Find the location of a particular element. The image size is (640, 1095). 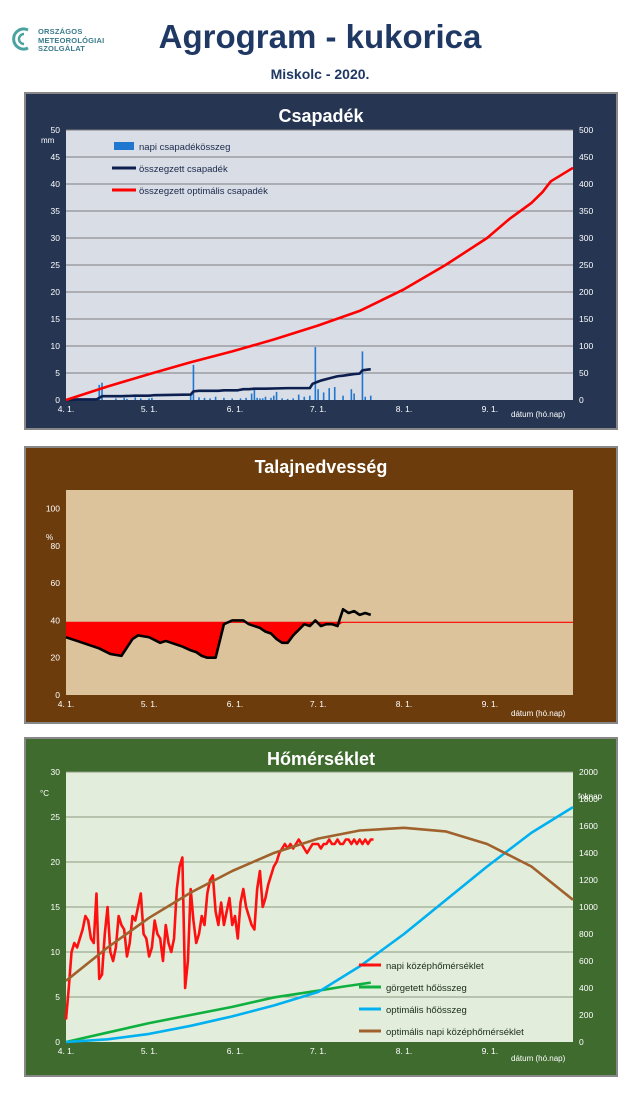

legend-label: napi középhőmérséklet is located at coordinates (435, 966).